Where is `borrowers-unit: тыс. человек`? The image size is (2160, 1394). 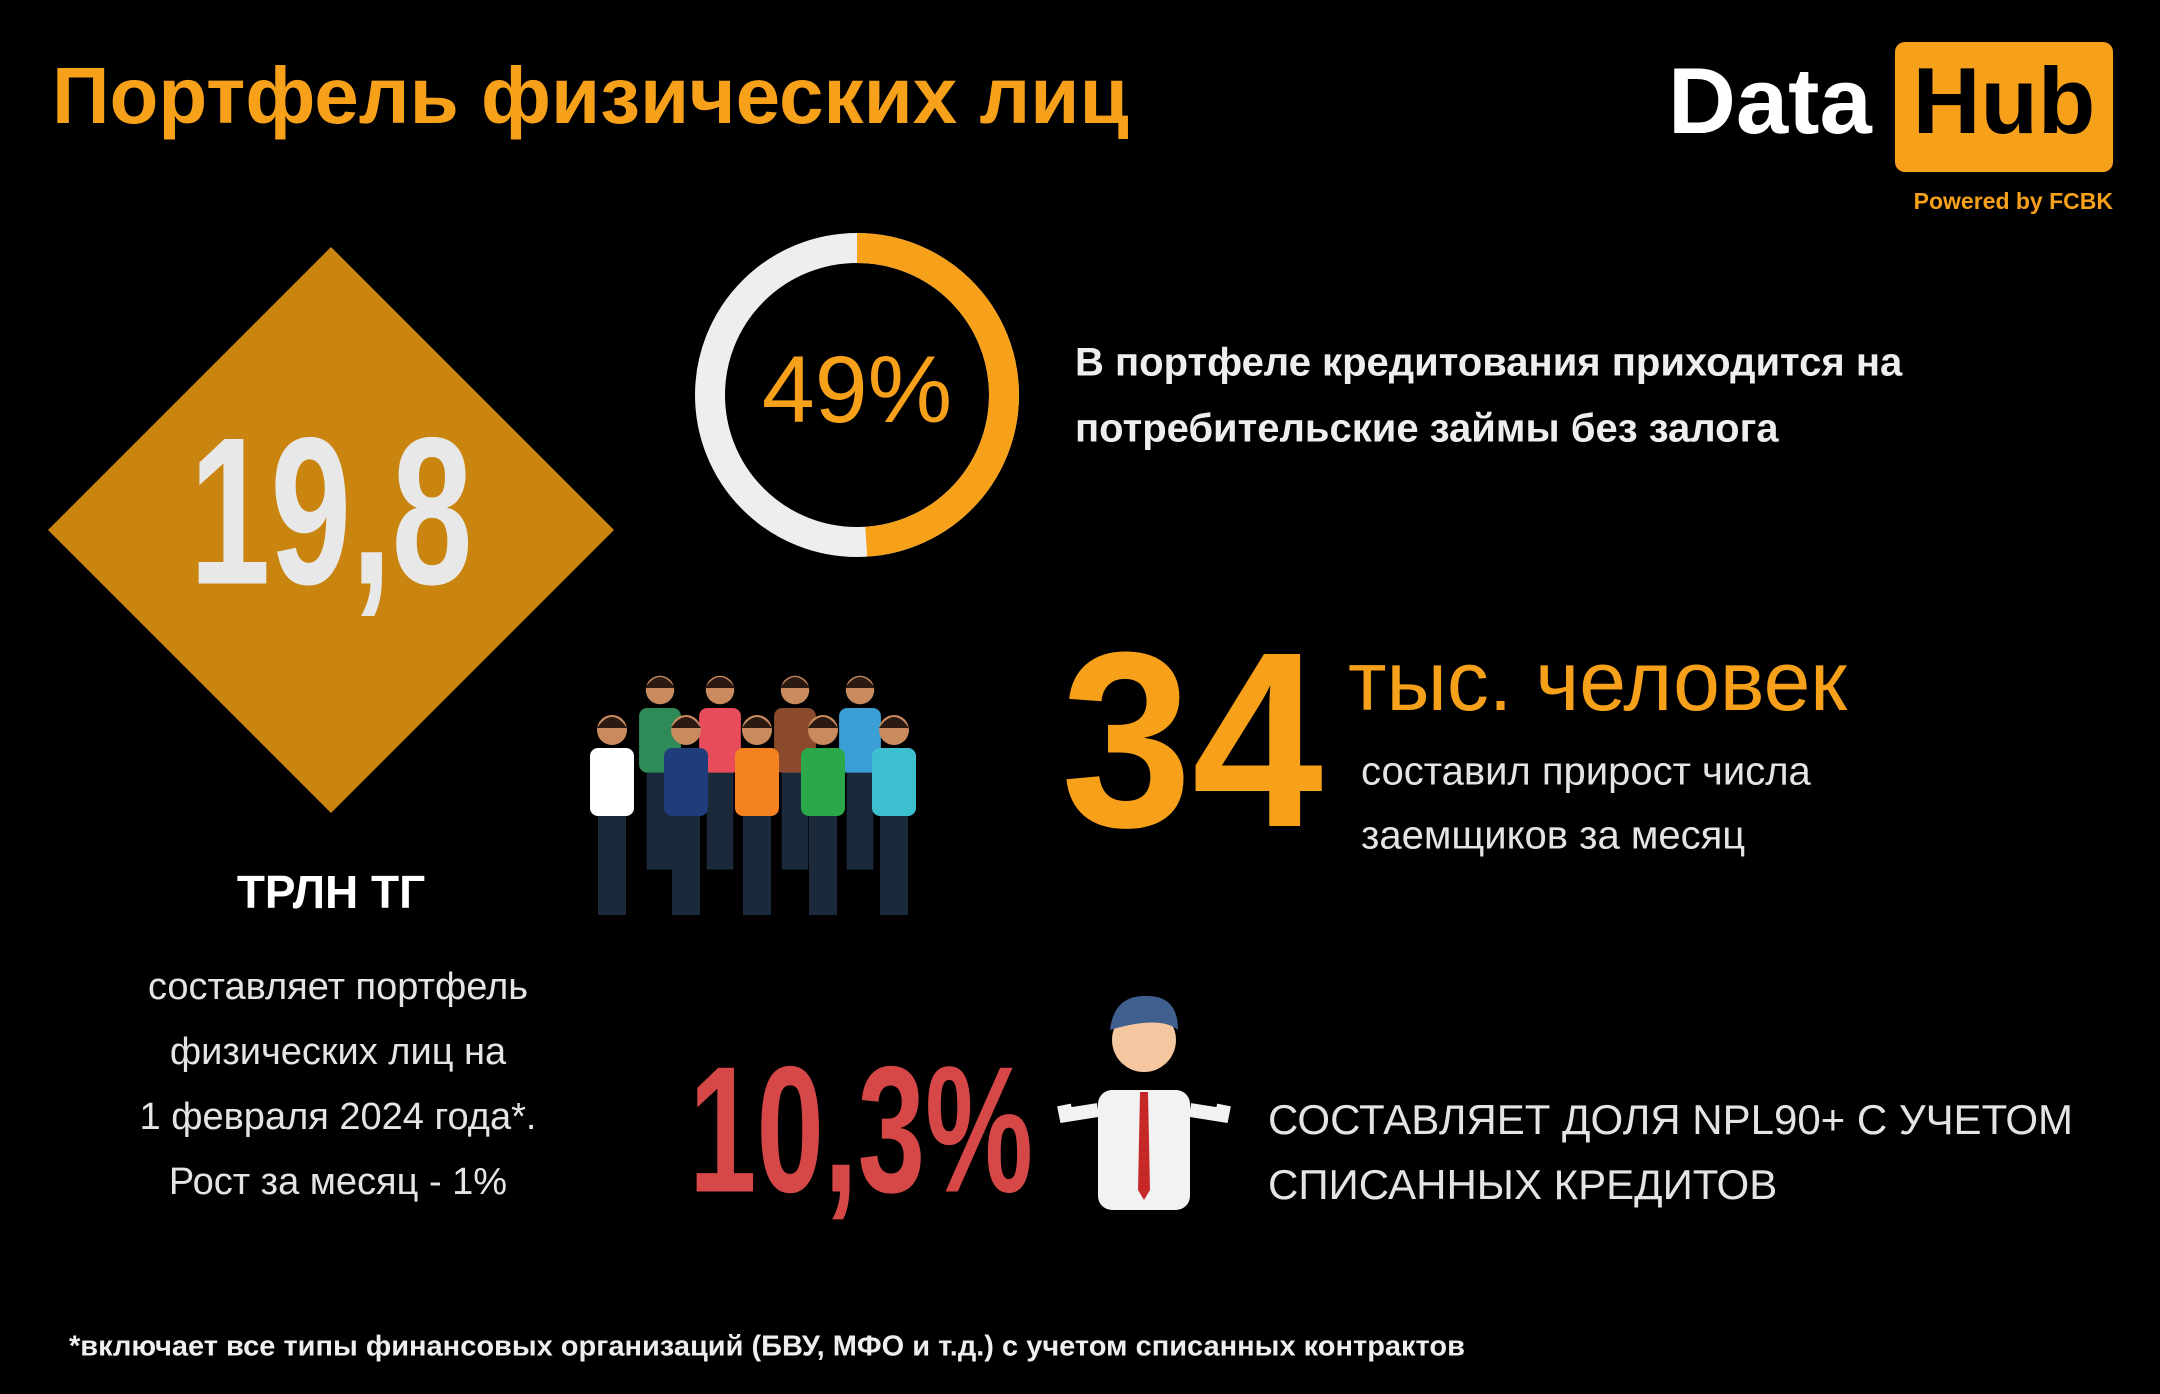 borrowers-unit: тыс. человек is located at coordinates (1598, 681).